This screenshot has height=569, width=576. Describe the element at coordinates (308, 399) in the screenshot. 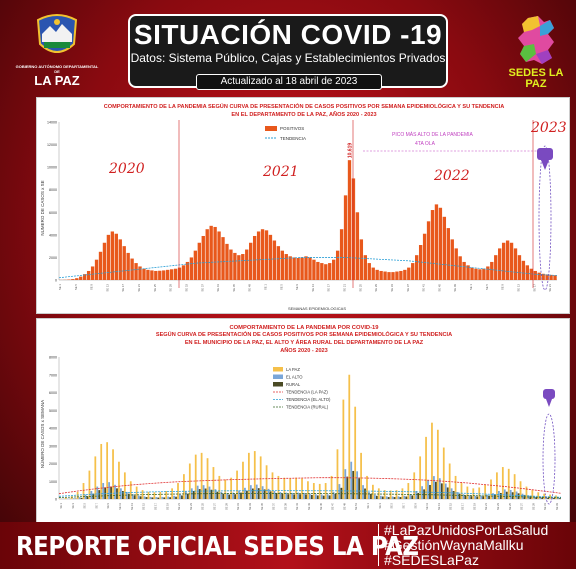

I see `legend-label: TENDENCIA (EL ALTO)` at that location.